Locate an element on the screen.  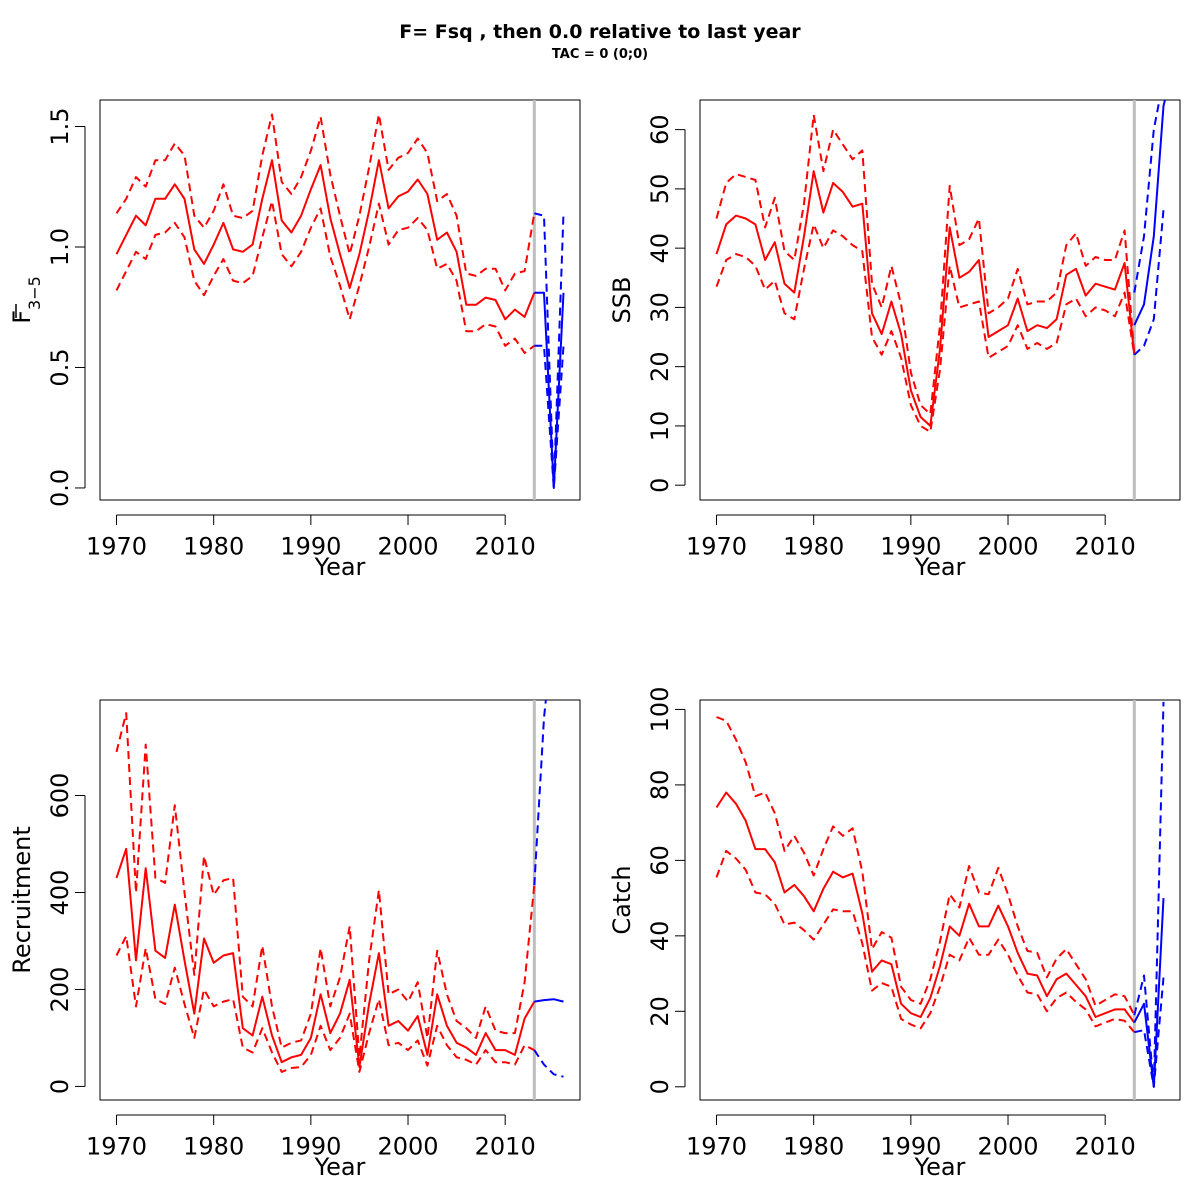
figure-title: F= Fsq , then 0.0 relative to last year is located at coordinates (600, 32).